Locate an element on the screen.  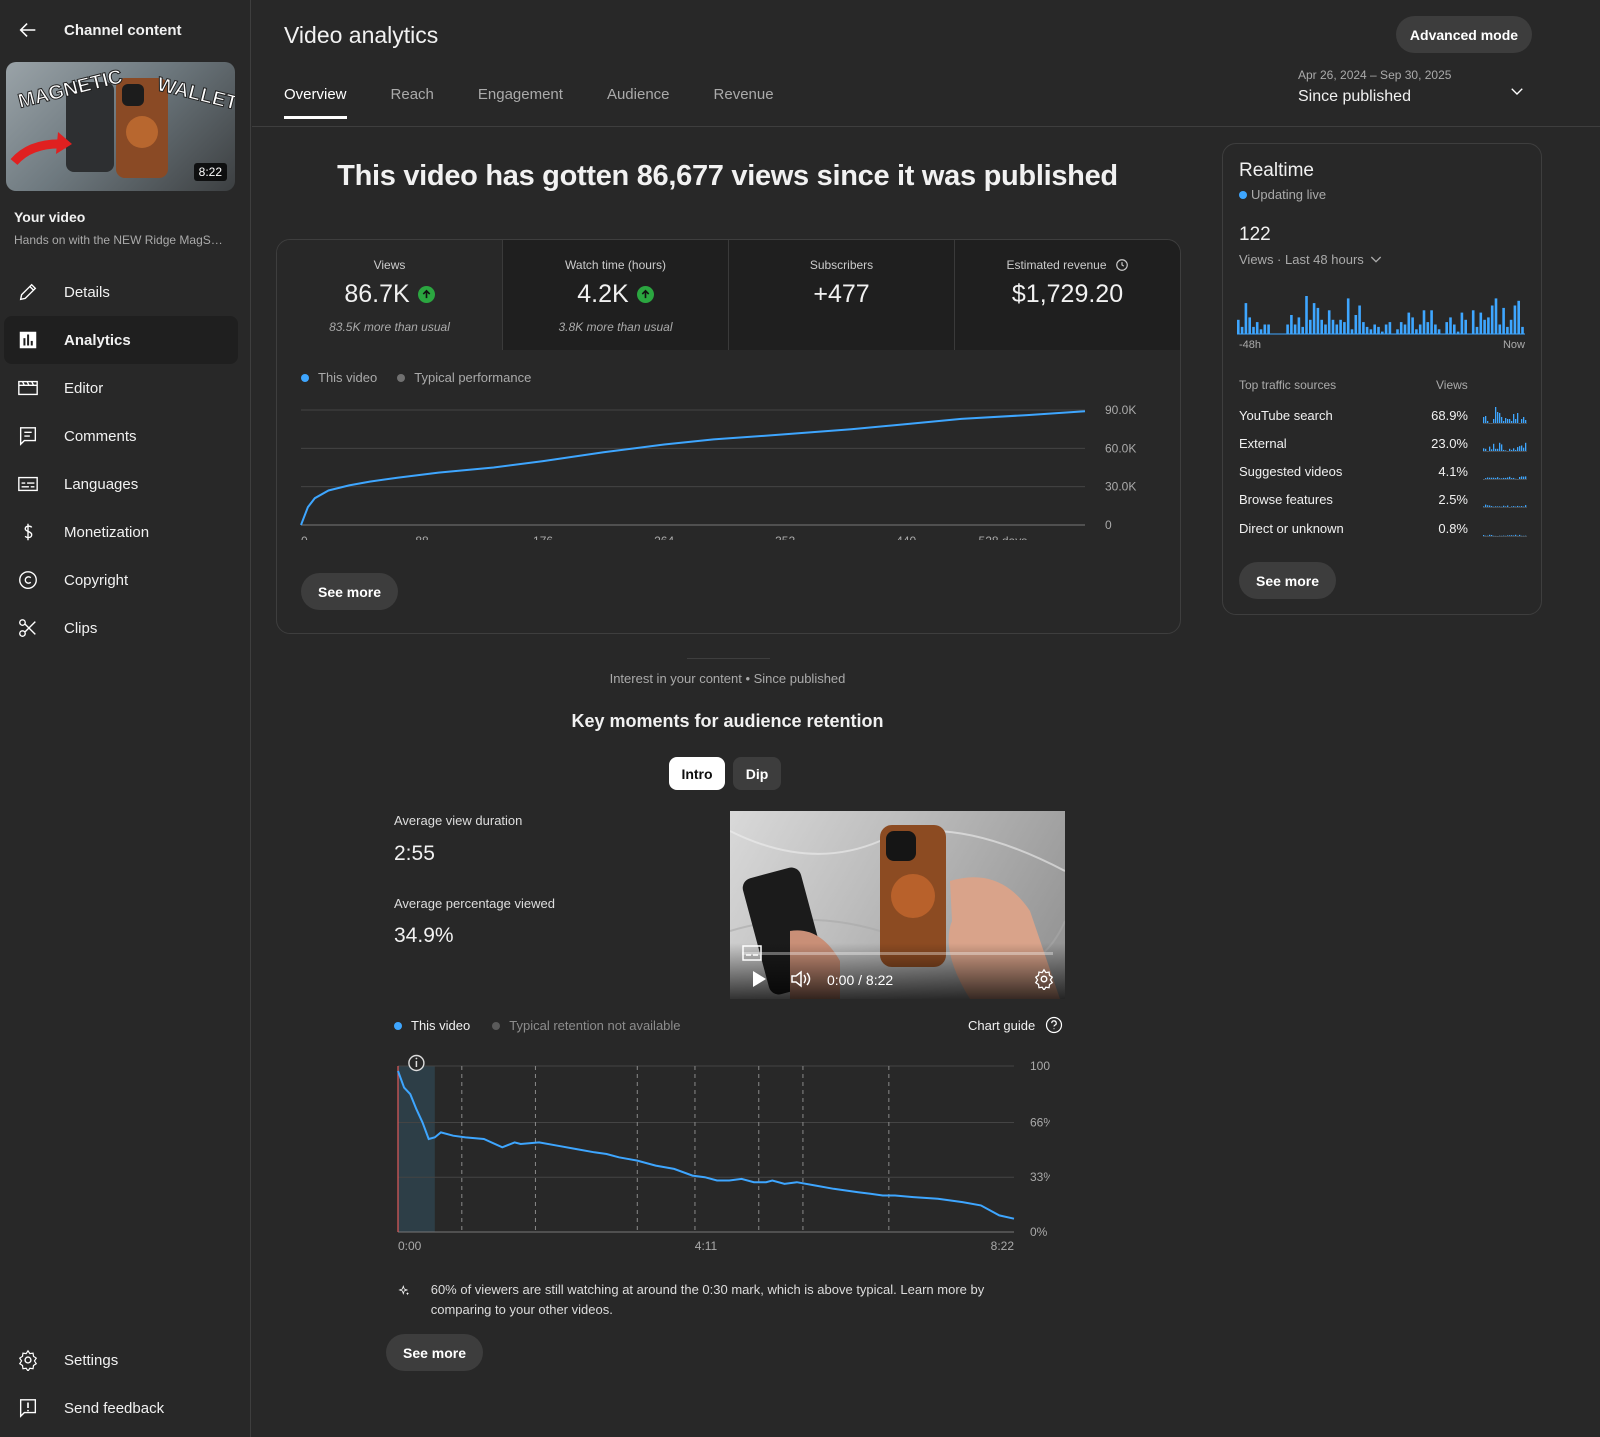
tab-overview: Overview is located at coordinates (315, 102).